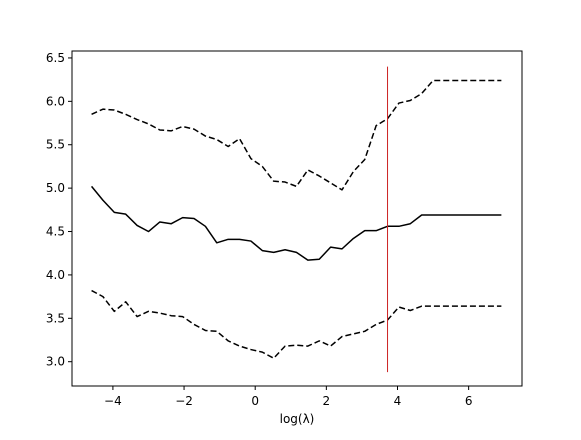 This screenshot has width=581, height=440. Describe the element at coordinates (288, 397) in the screenshot. I see `x-axis-ticks: −4 −2 0 2 4 6` at that location.